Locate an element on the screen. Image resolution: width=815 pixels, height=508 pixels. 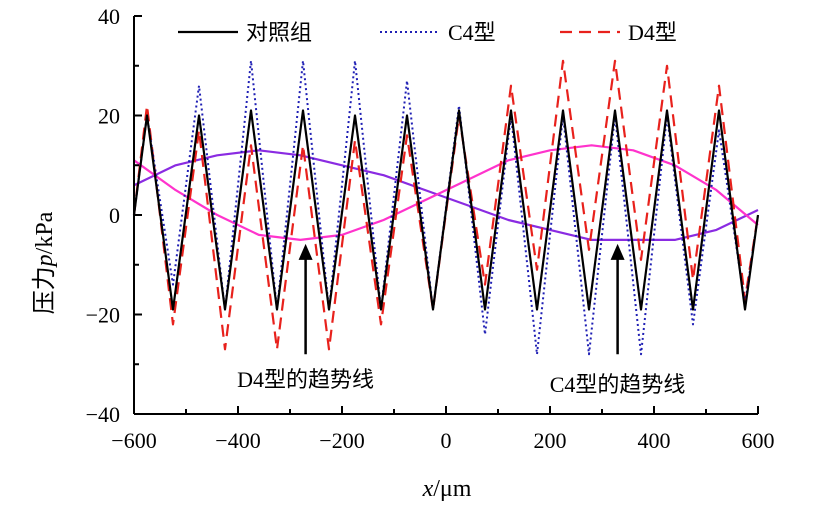
legend-label: 对照组 is located at coordinates (279, 32).